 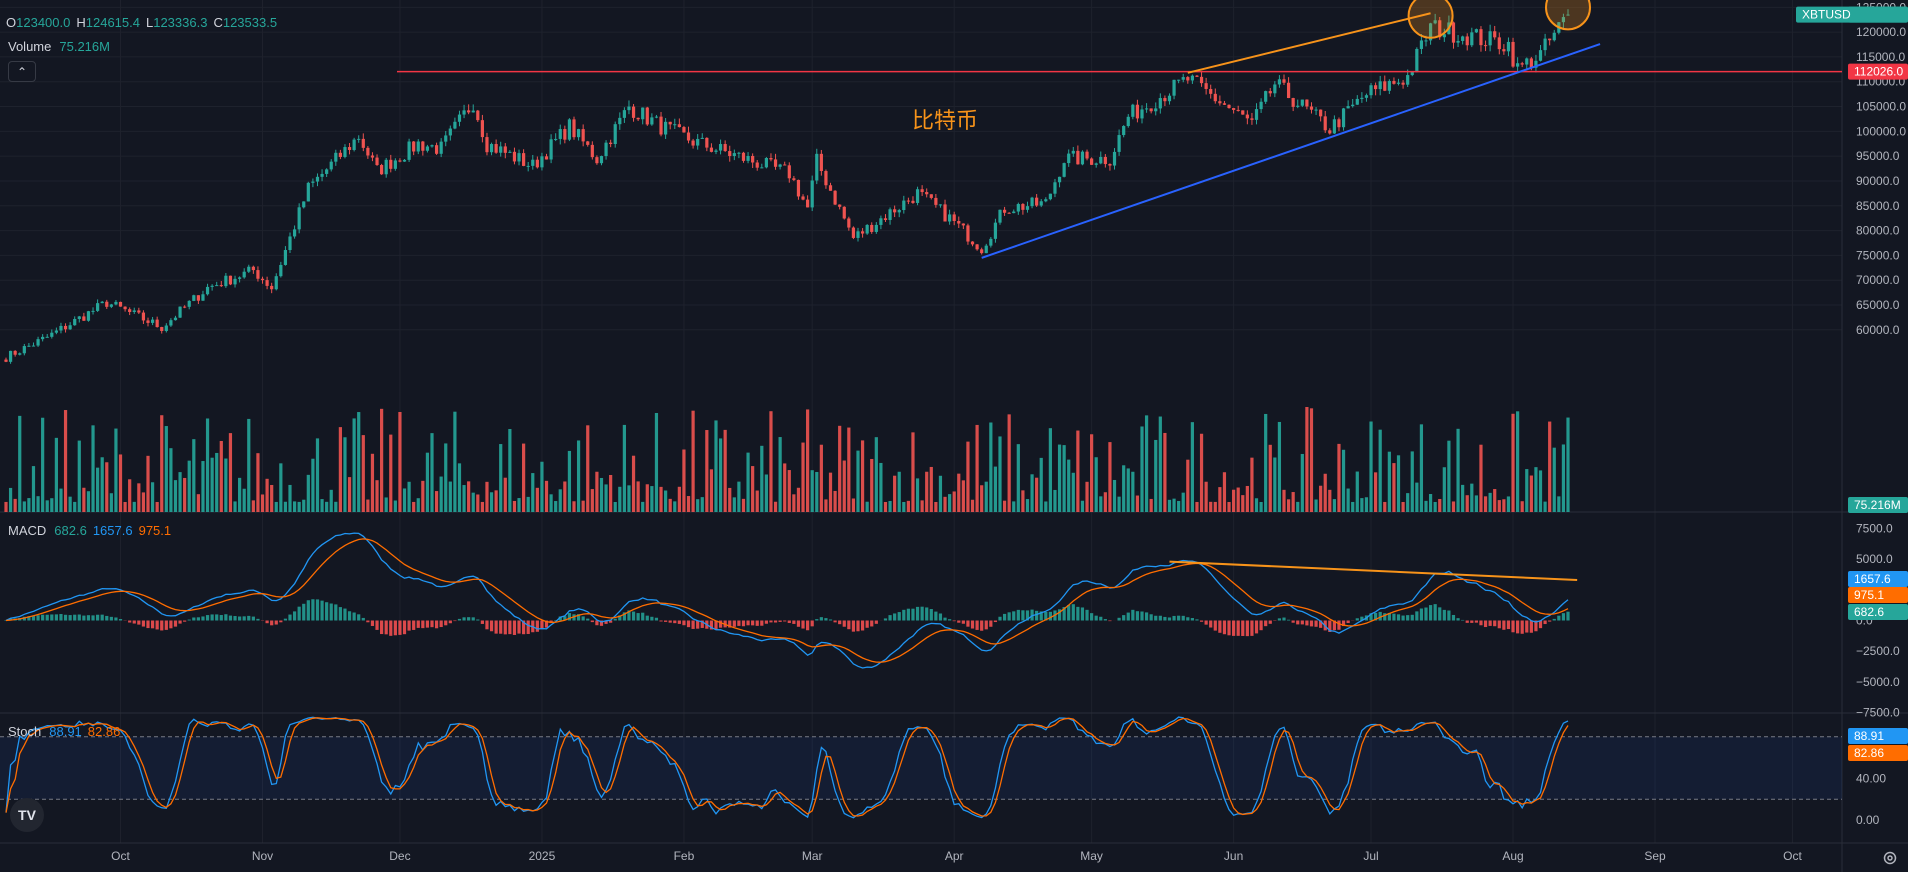 What do you see at coordinates (64, 731) in the screenshot?
I see `stoch-legend: Stoch 88.91 82.86` at bounding box center [64, 731].